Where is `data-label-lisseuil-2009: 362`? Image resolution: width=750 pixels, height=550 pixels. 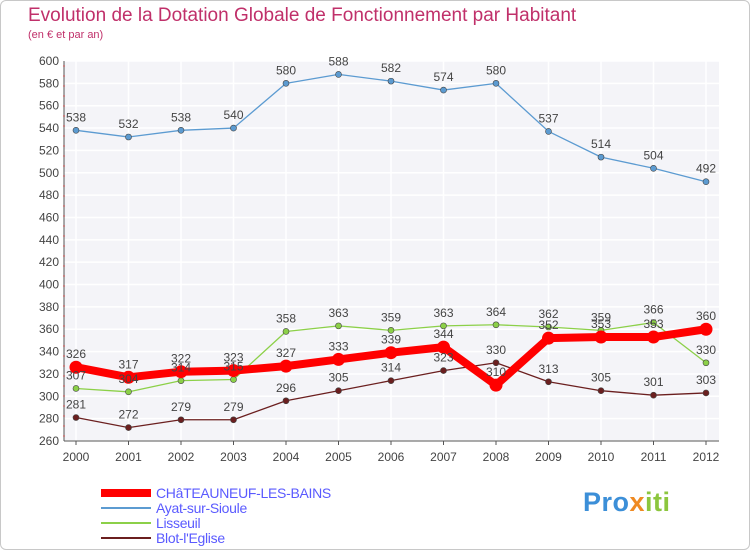
data-label-lisseuil-2009: 362 is located at coordinates (548, 314).